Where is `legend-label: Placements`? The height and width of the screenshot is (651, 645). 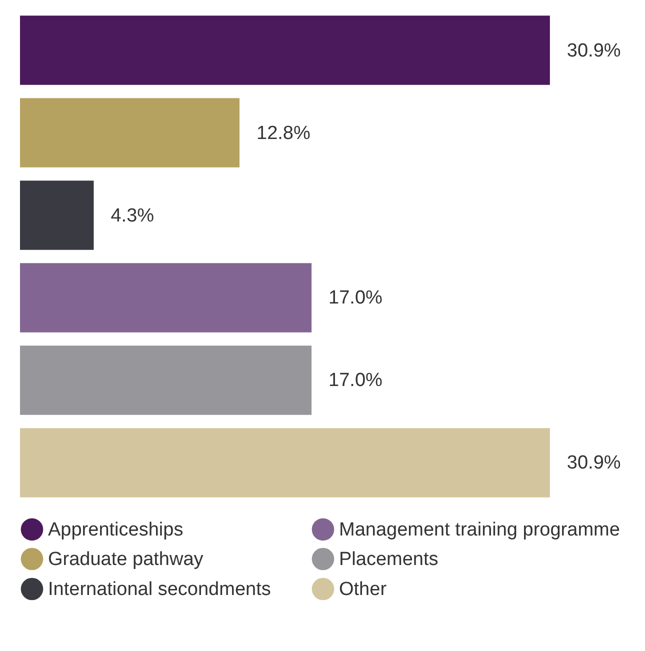
legend-label: Placements is located at coordinates (388, 559).